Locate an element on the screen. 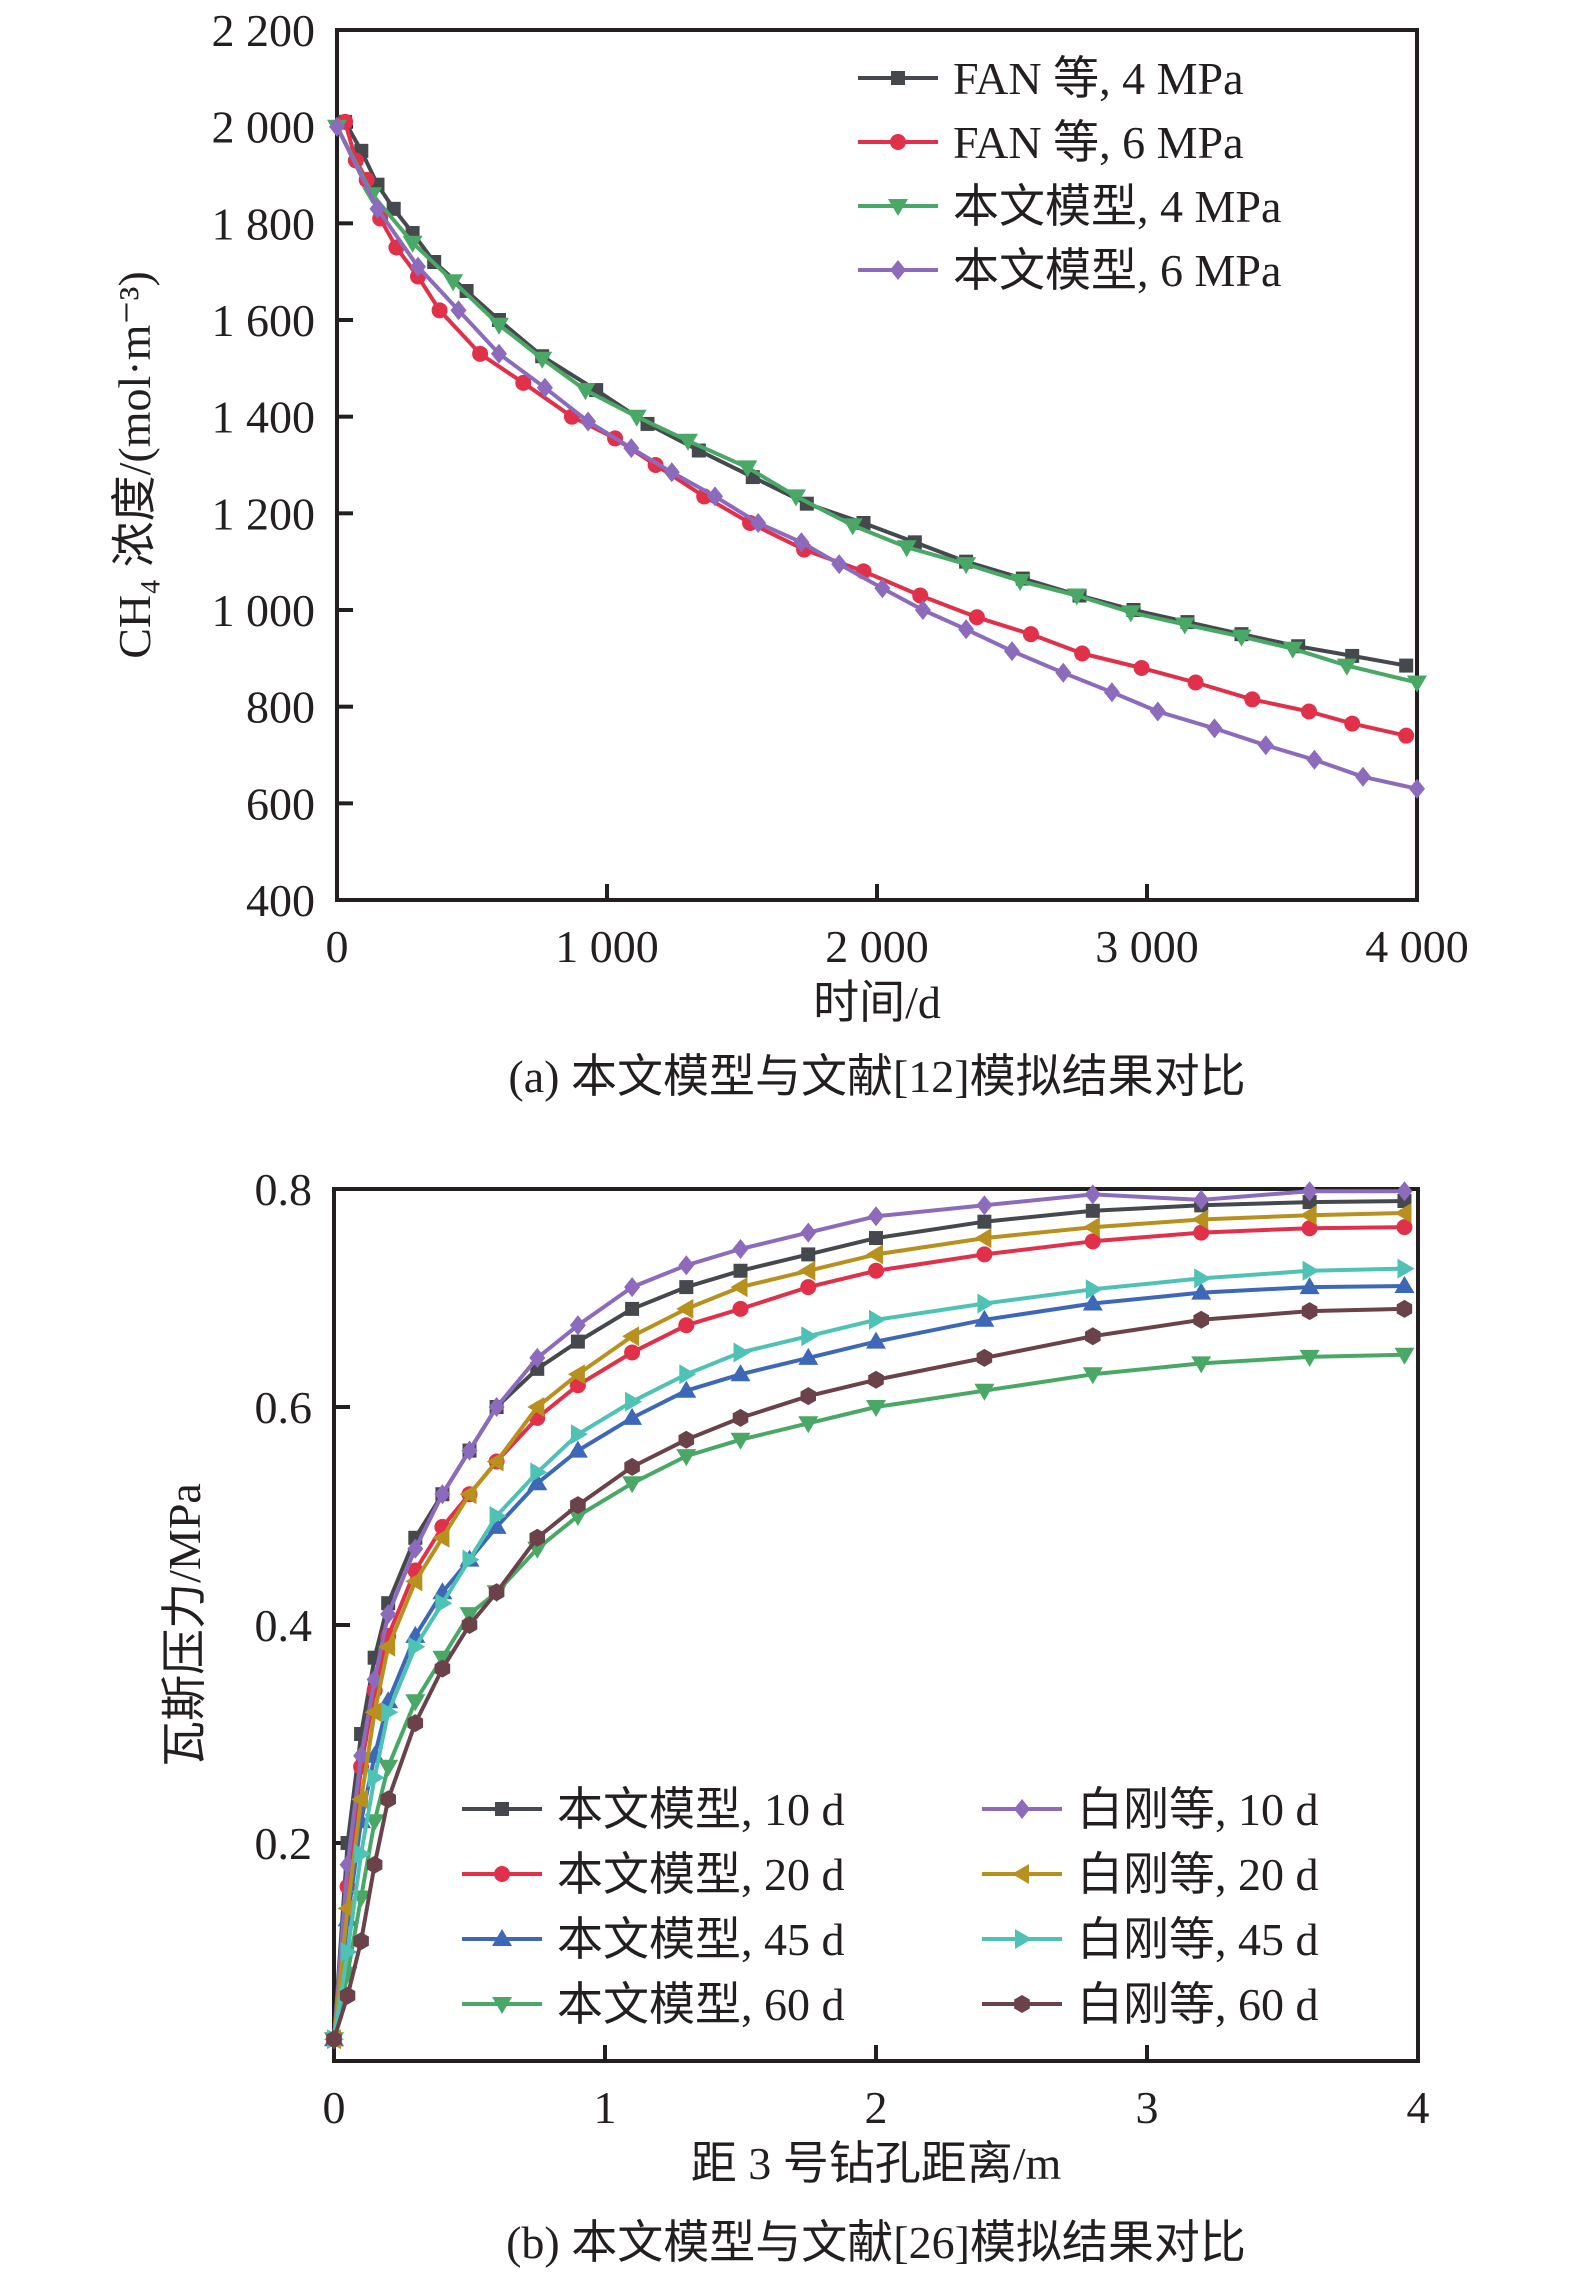 The height and width of the screenshot is (2276, 1575). legend-item: FAN 等, 6 MPa is located at coordinates (1051, 142).